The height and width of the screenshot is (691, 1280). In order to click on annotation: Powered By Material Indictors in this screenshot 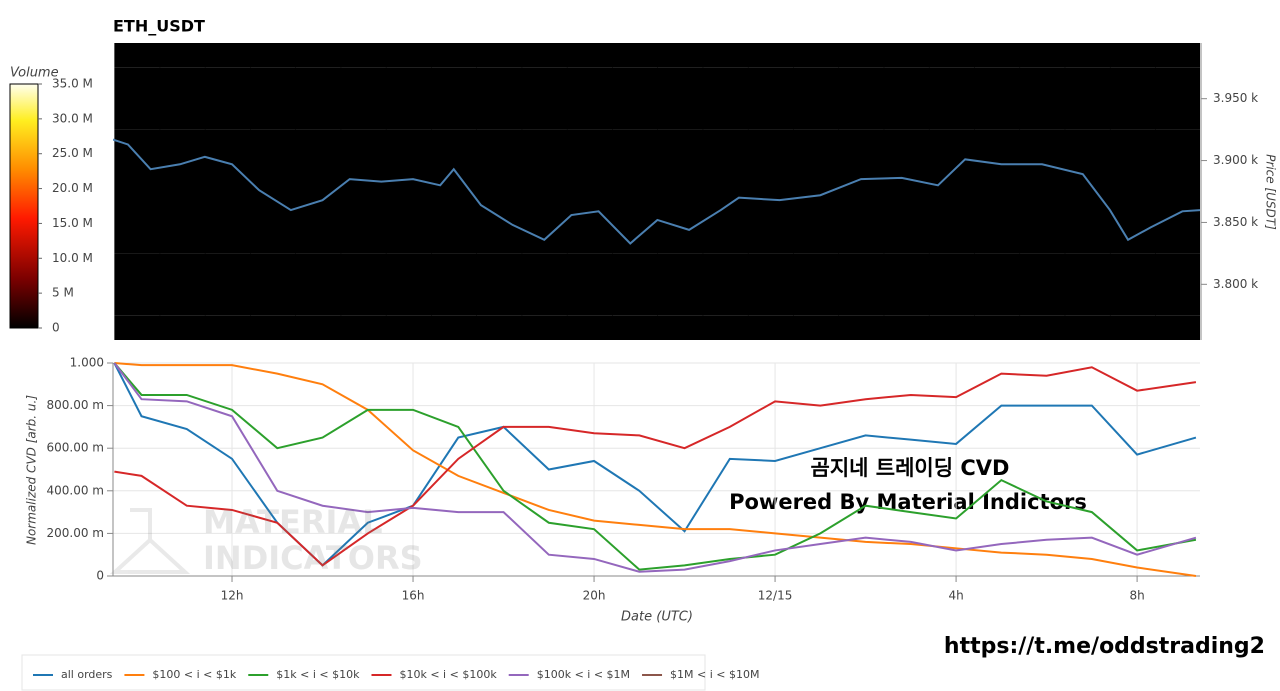, I will do `click(908, 502)`.